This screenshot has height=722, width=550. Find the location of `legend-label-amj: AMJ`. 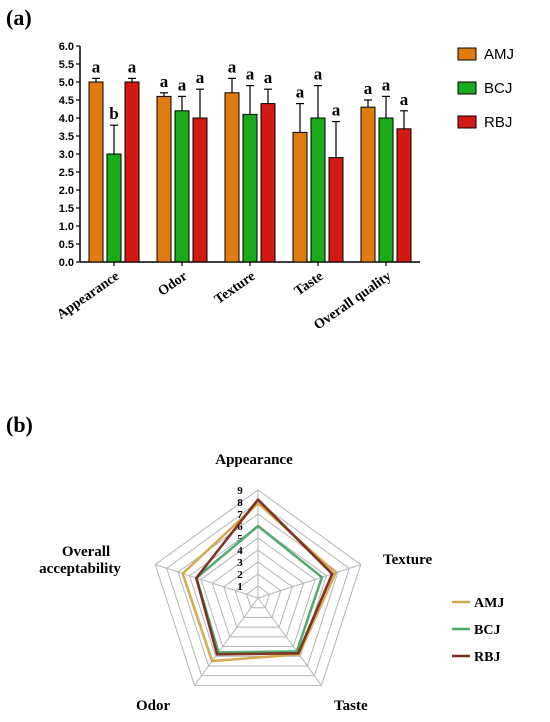

legend-label-amj: AMJ is located at coordinates (499, 54).